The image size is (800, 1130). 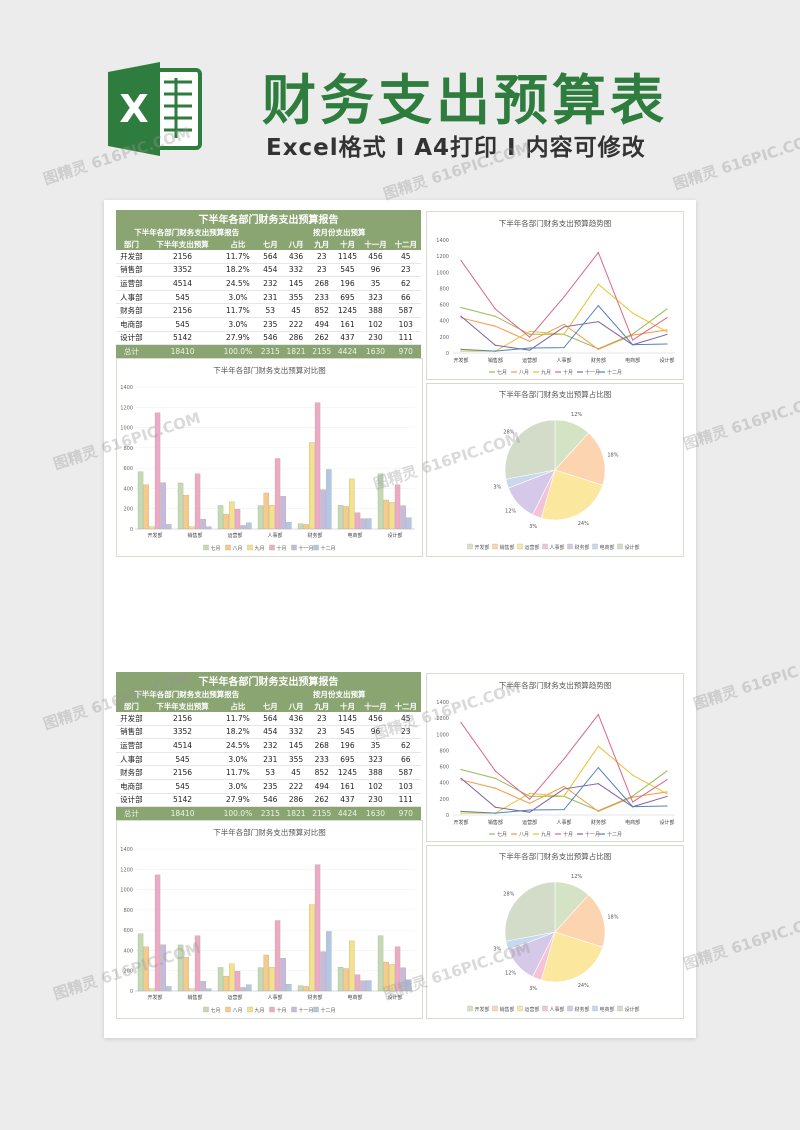 I want to click on column-header: 九月, so click(x=321, y=706).